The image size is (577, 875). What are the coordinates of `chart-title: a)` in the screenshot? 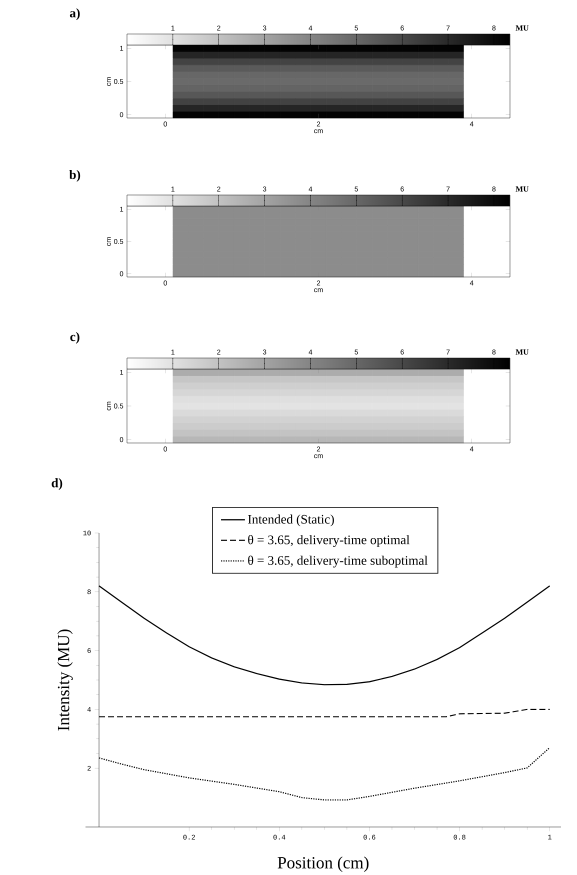 It's located at (75, 14).